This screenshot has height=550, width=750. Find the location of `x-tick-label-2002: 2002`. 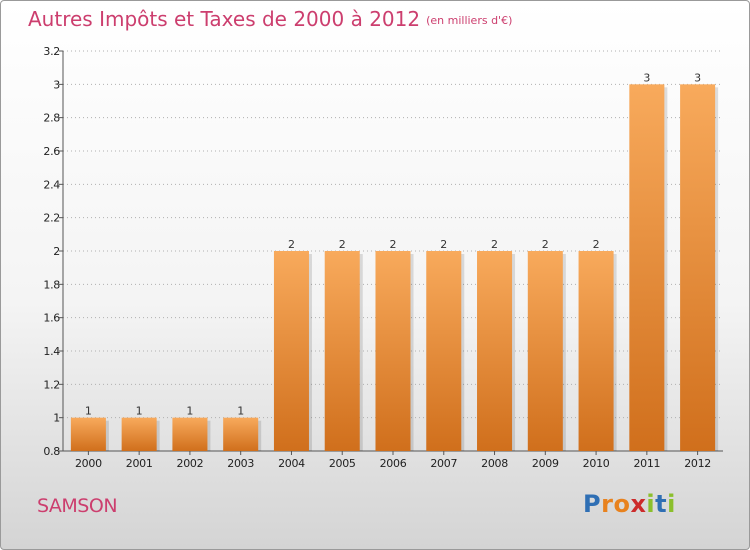

x-tick-label-2002: 2002 is located at coordinates (190, 463).